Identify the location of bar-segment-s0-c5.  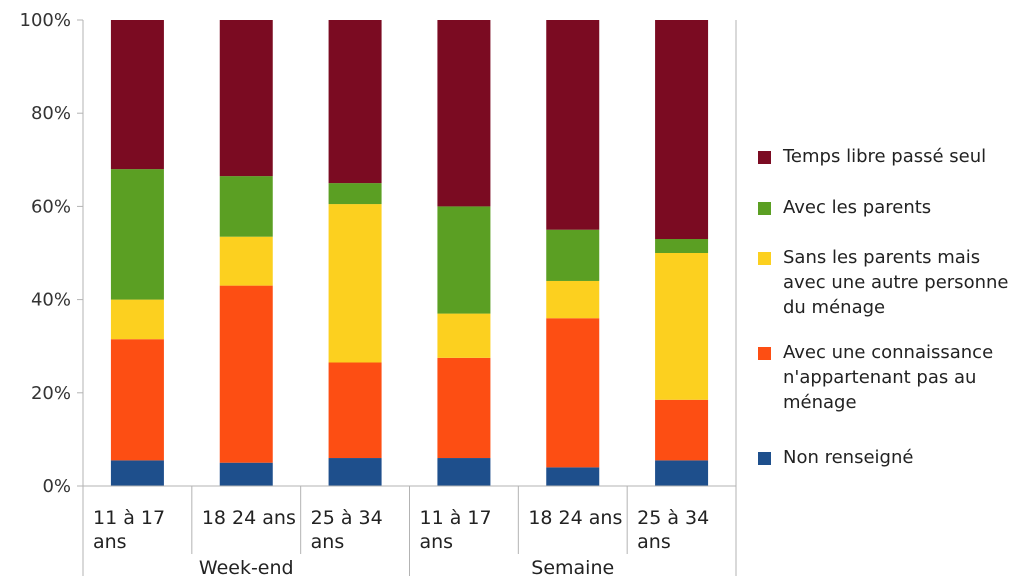
(682, 473).